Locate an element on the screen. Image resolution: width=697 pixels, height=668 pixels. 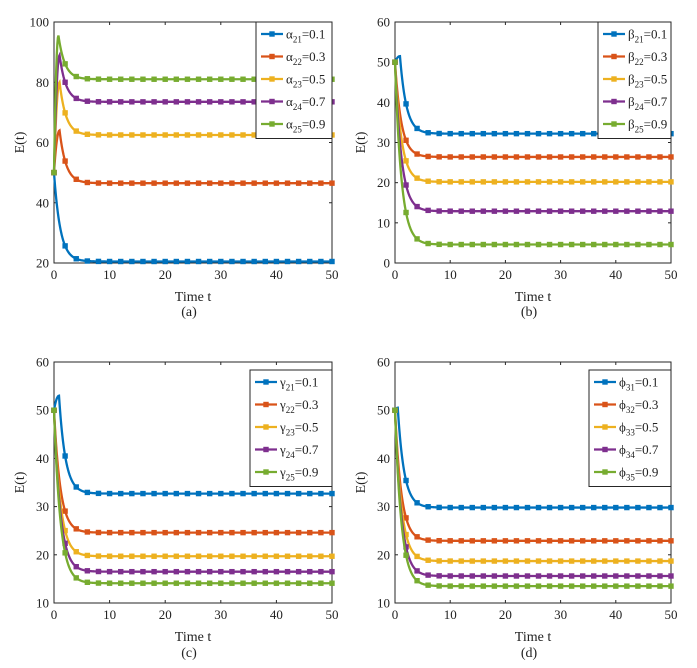
legend-subscript: 24 is located at coordinates (640, 107).